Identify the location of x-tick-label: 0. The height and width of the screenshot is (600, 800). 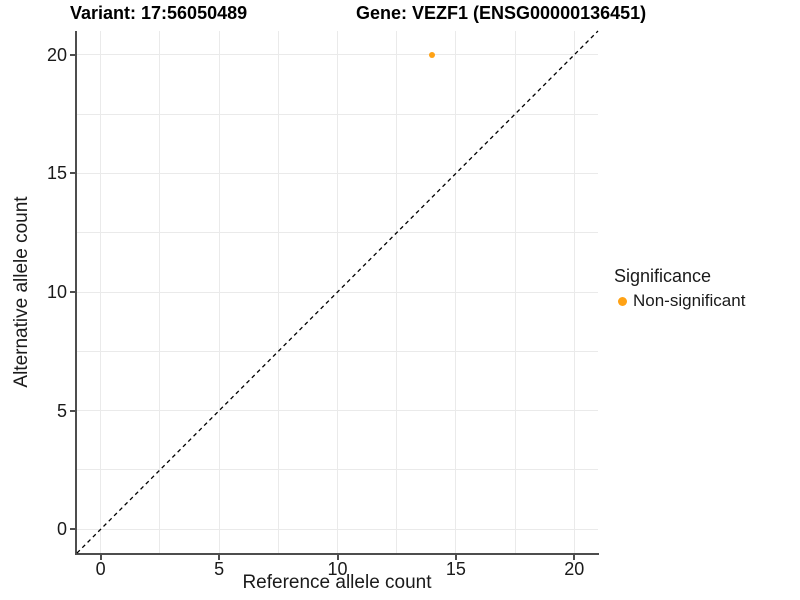
(100, 569).